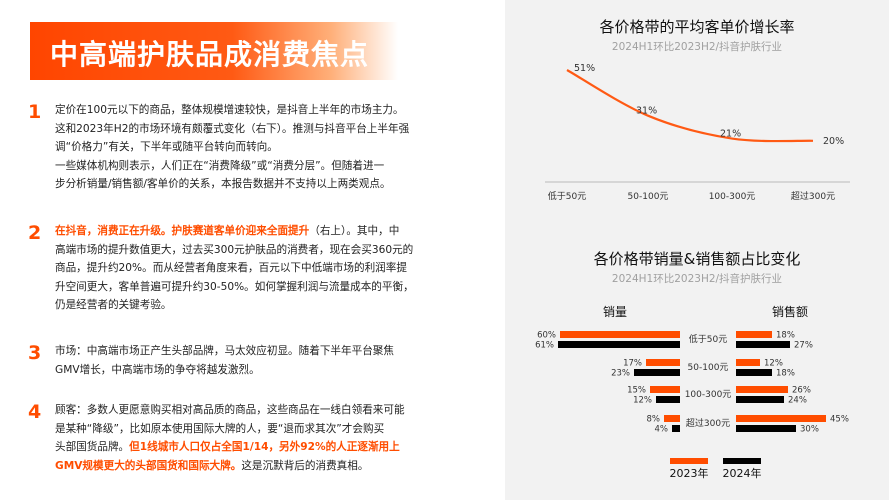 The width and height of the screenshot is (889, 500). I want to click on paragraph-line: 高端市场的提升数值更大，过去买300元护肤品的消费者，现在会买360元的, so click(240, 250).